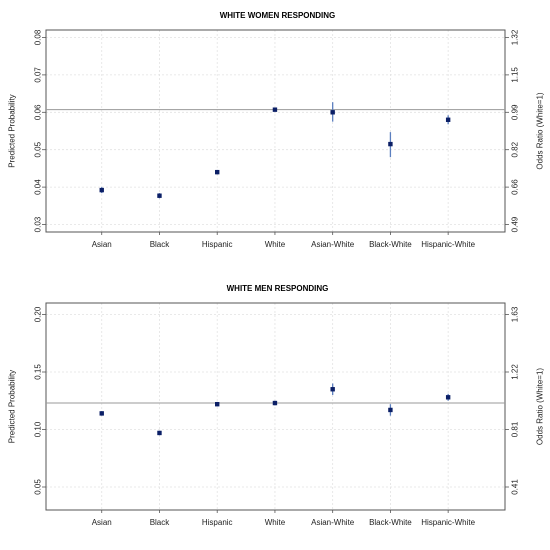 The image size is (550, 550). Describe the element at coordinates (515, 112) in the screenshot. I see `y2-tick-label: 0.99` at that location.